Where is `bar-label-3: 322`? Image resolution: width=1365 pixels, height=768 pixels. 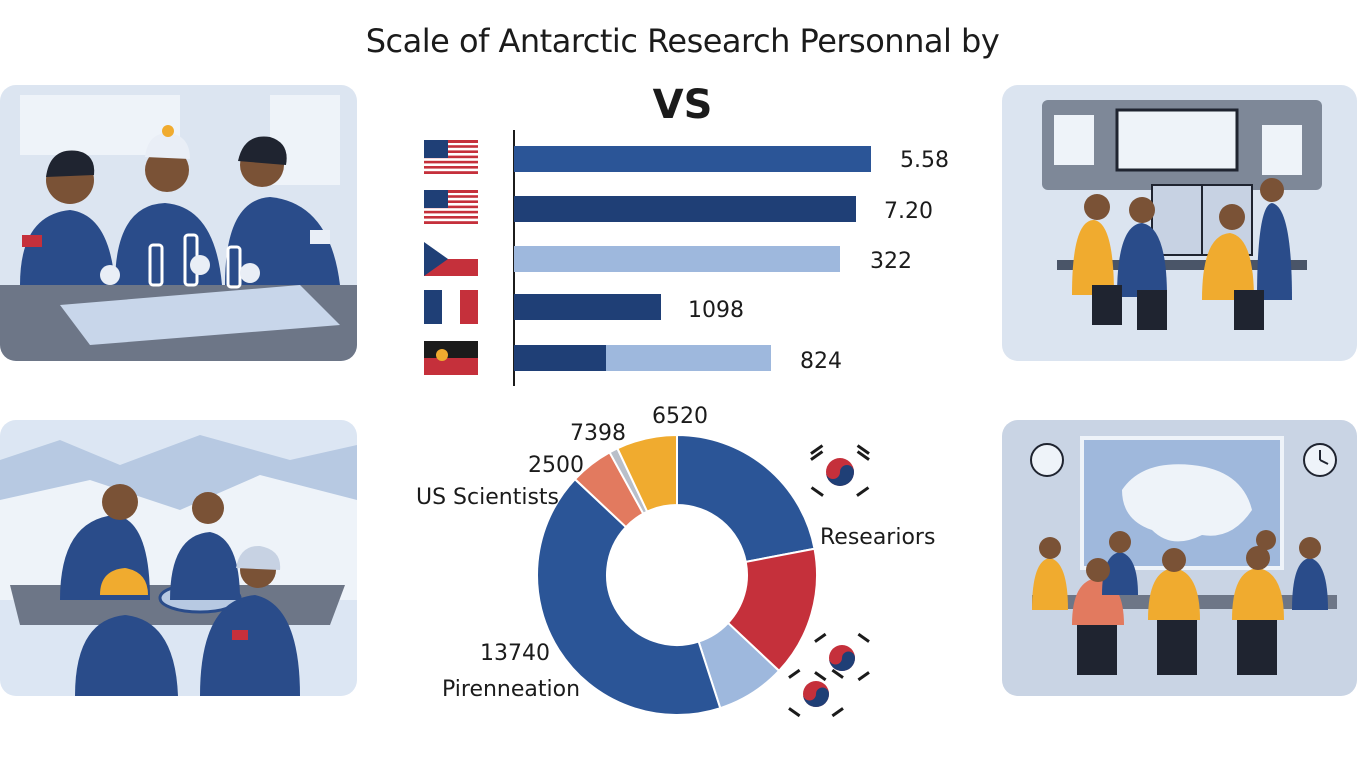 bar-label-3: 322 is located at coordinates (891, 261).